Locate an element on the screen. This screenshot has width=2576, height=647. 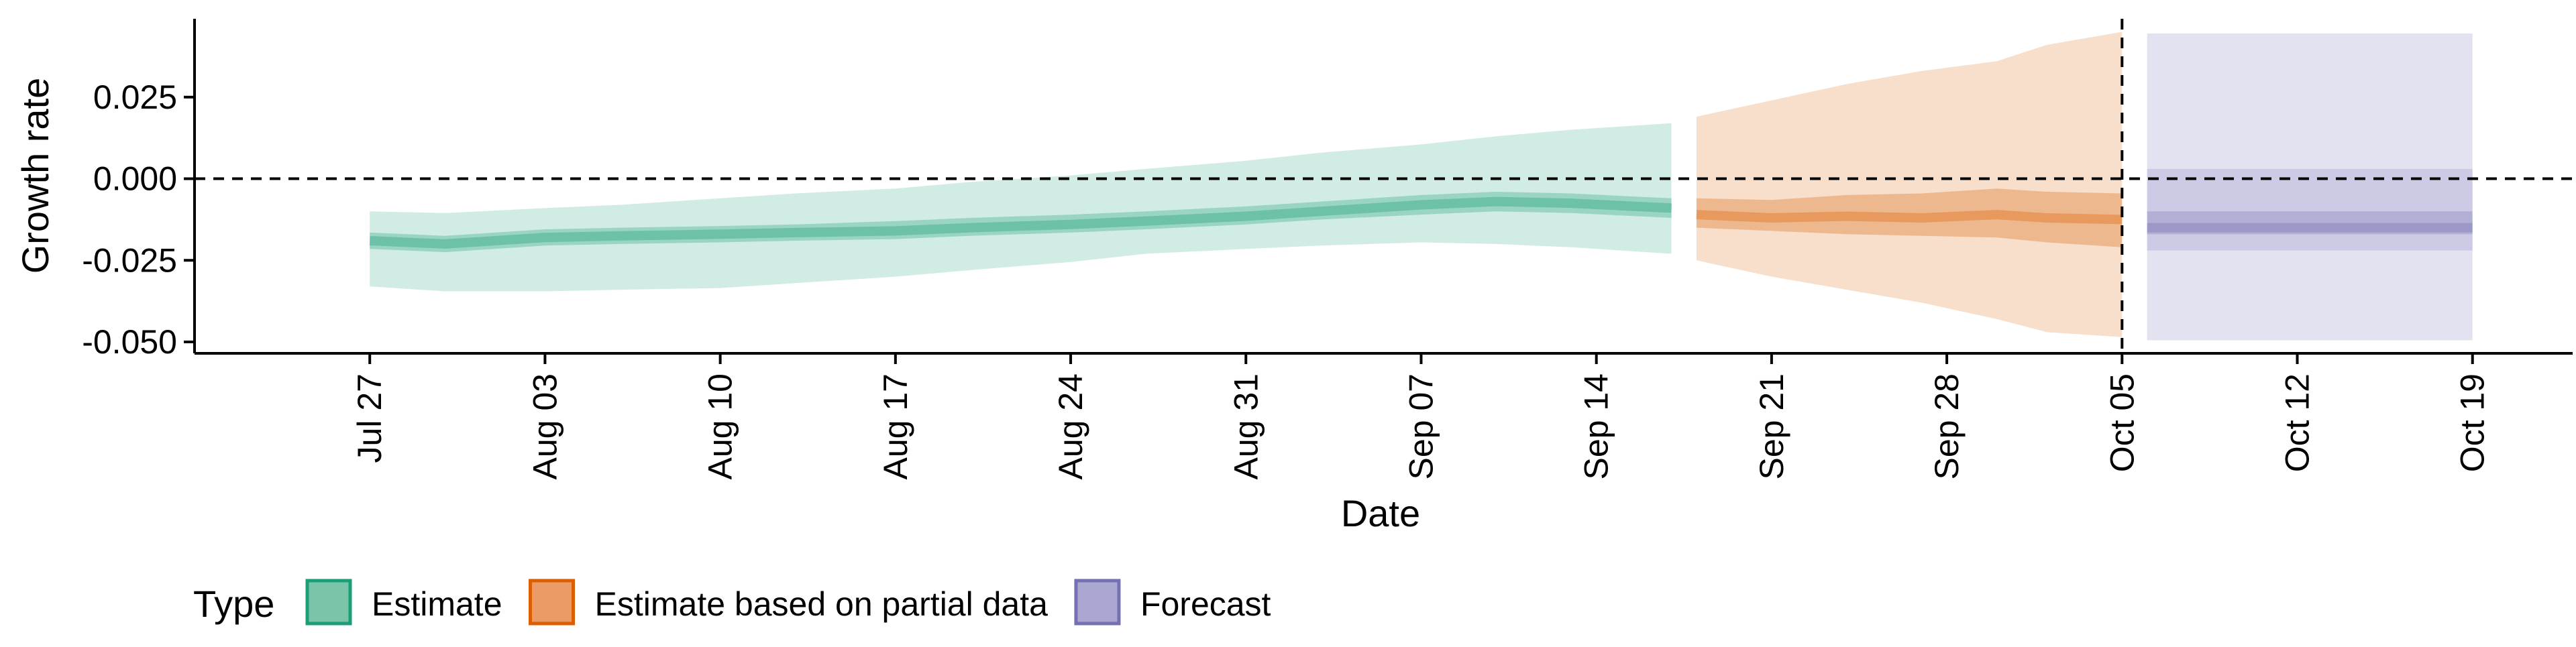
band-90-forecast is located at coordinates (2310, 187).